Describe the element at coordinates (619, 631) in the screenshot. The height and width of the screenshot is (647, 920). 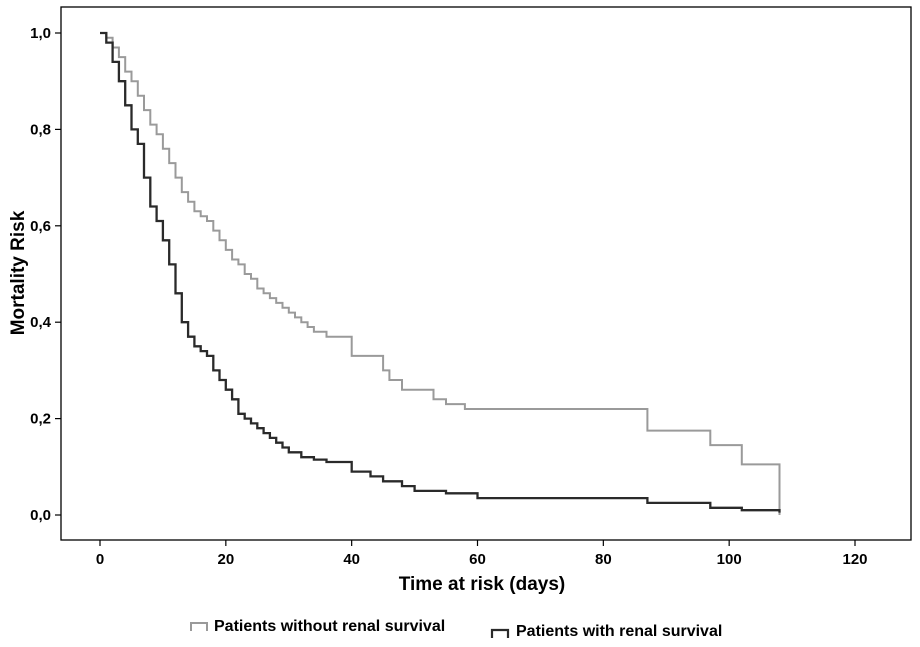
I see `legend-label-with-renal-survival: Patients with renal survival` at that location.